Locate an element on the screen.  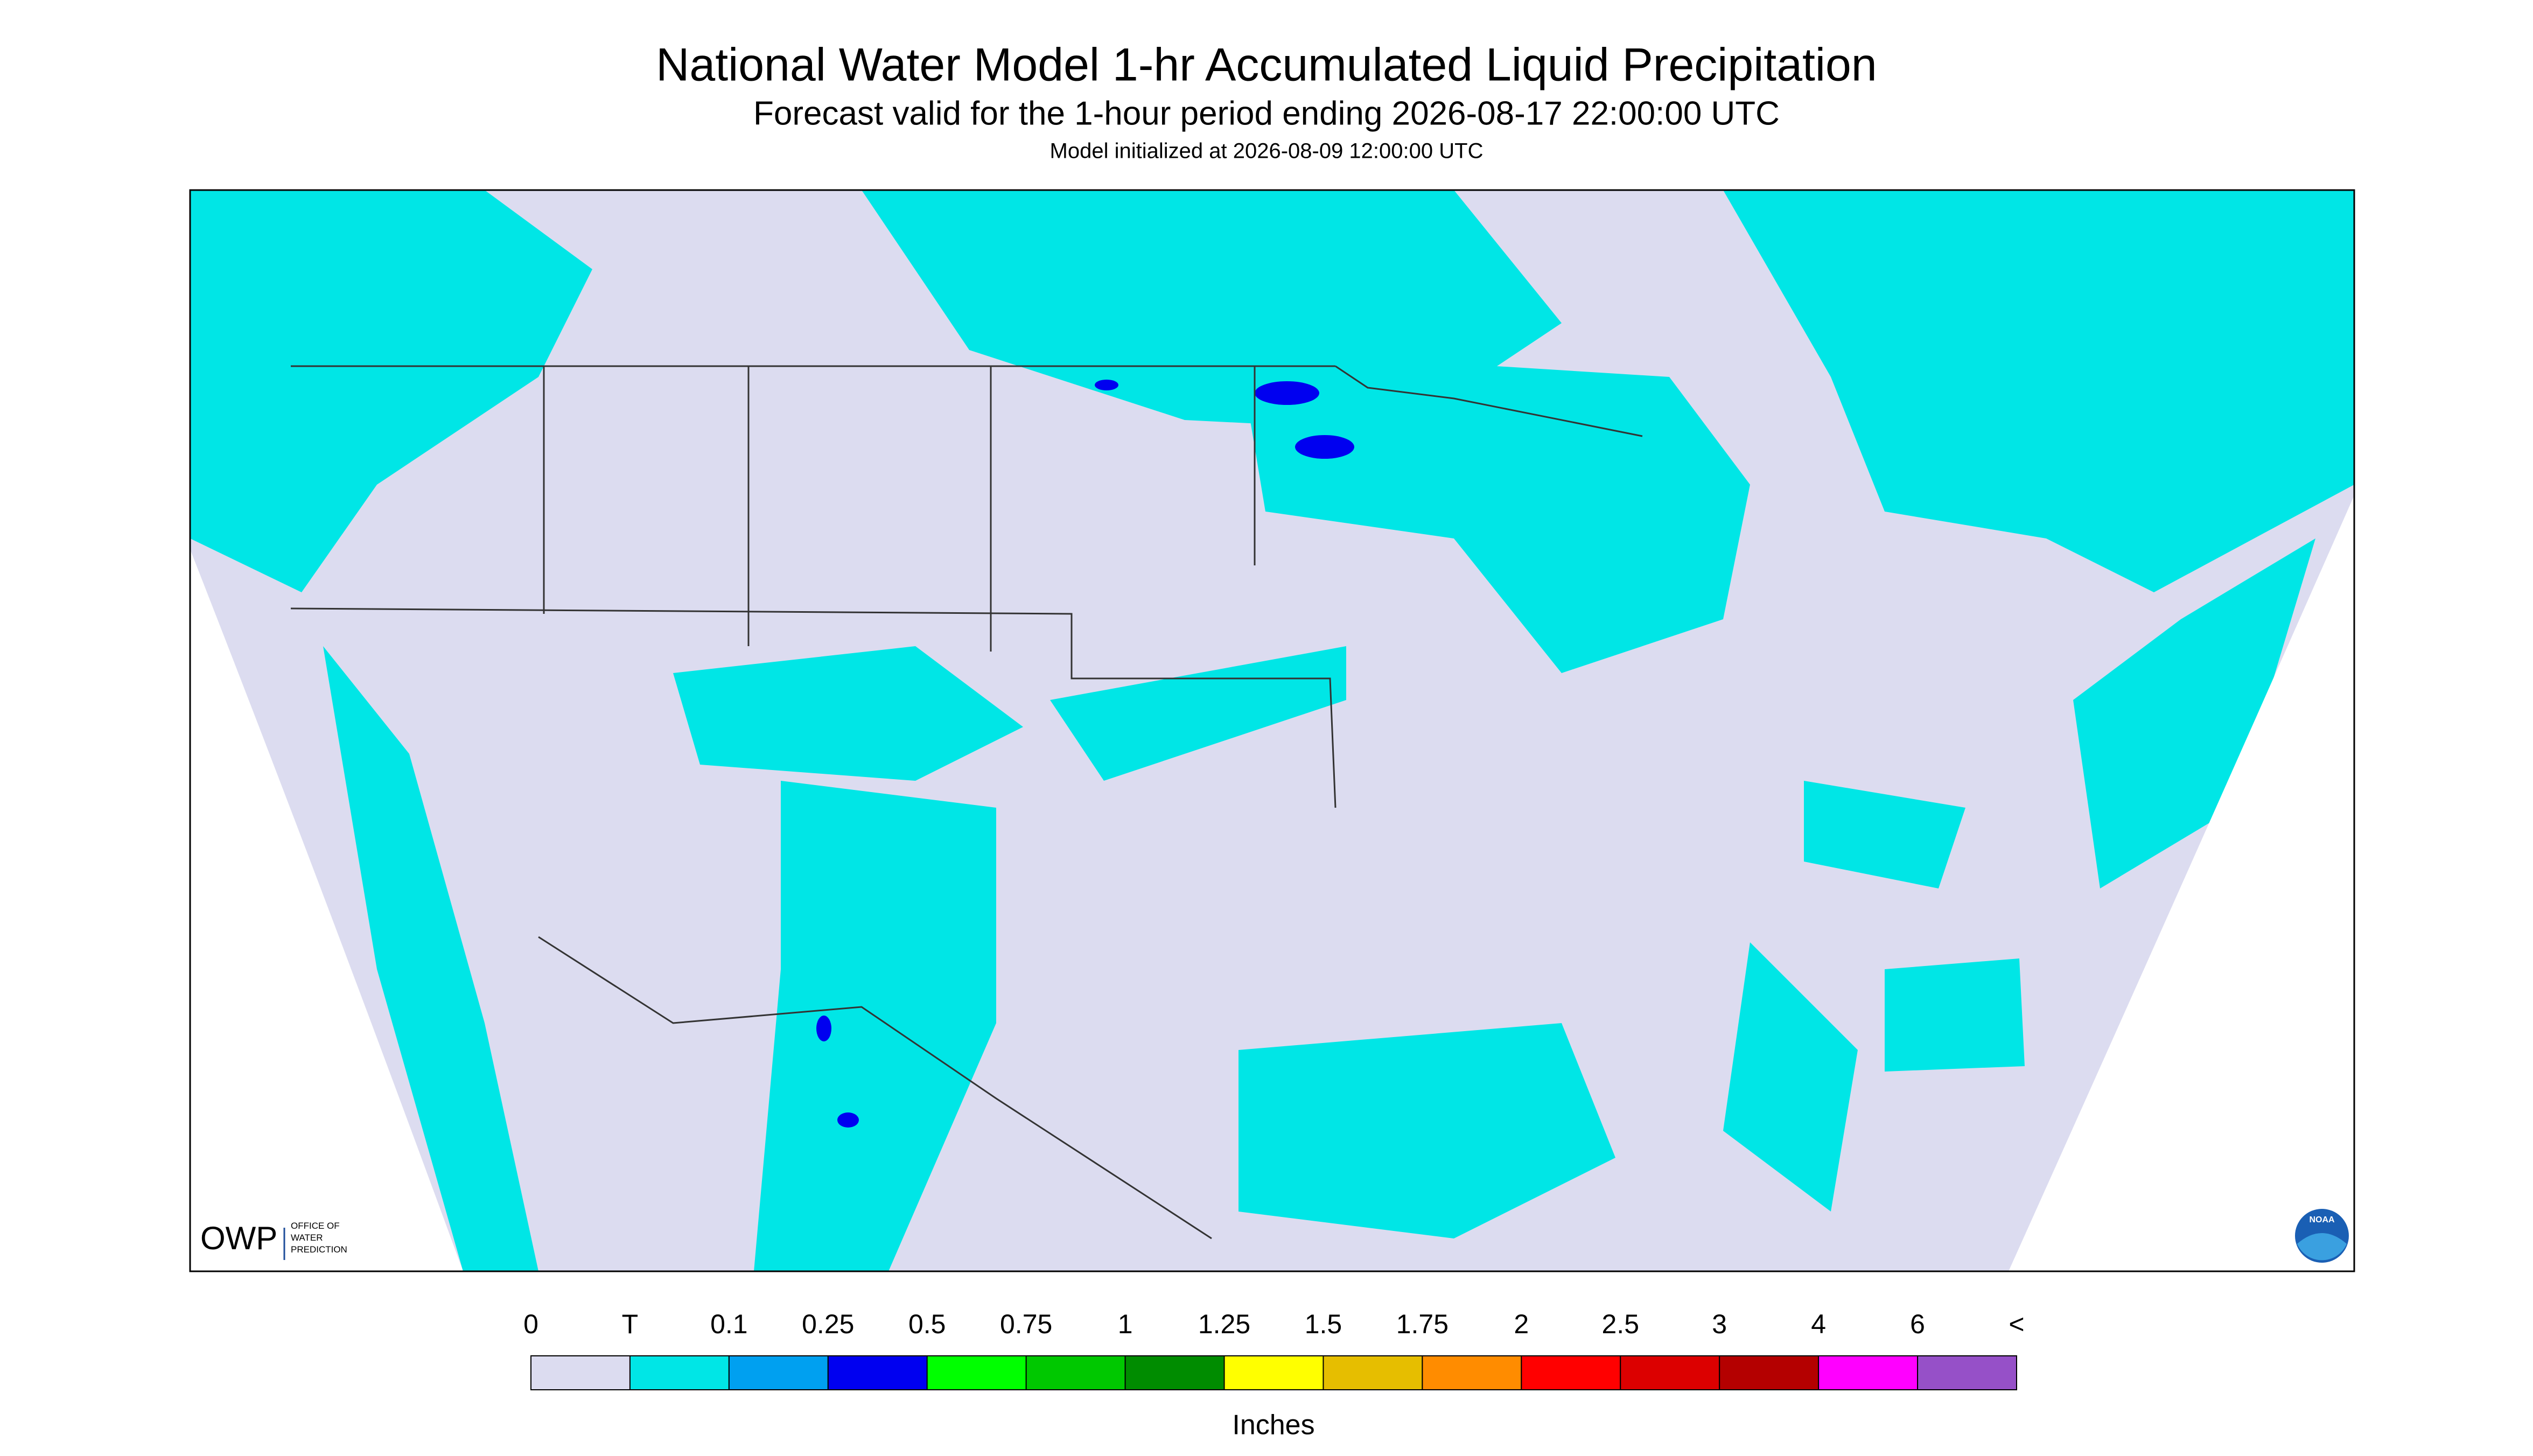
legend-title: Inches is located at coordinates (1273, 1425).